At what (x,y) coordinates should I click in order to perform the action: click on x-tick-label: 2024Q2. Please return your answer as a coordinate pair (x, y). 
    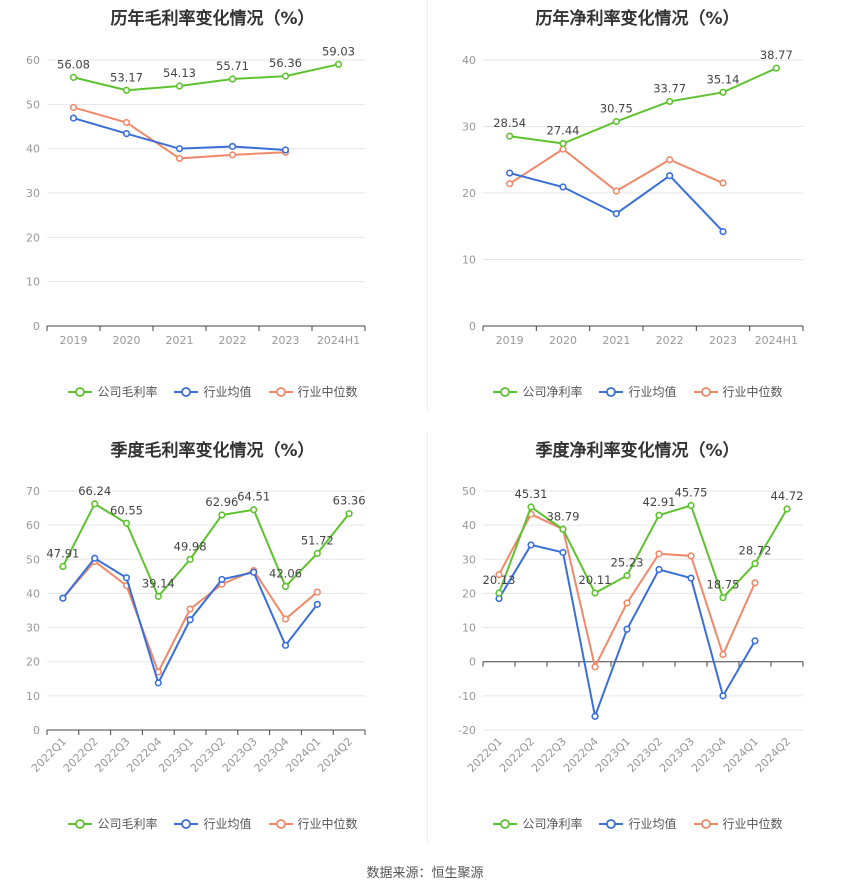
    Looking at the image, I should click on (335, 755).